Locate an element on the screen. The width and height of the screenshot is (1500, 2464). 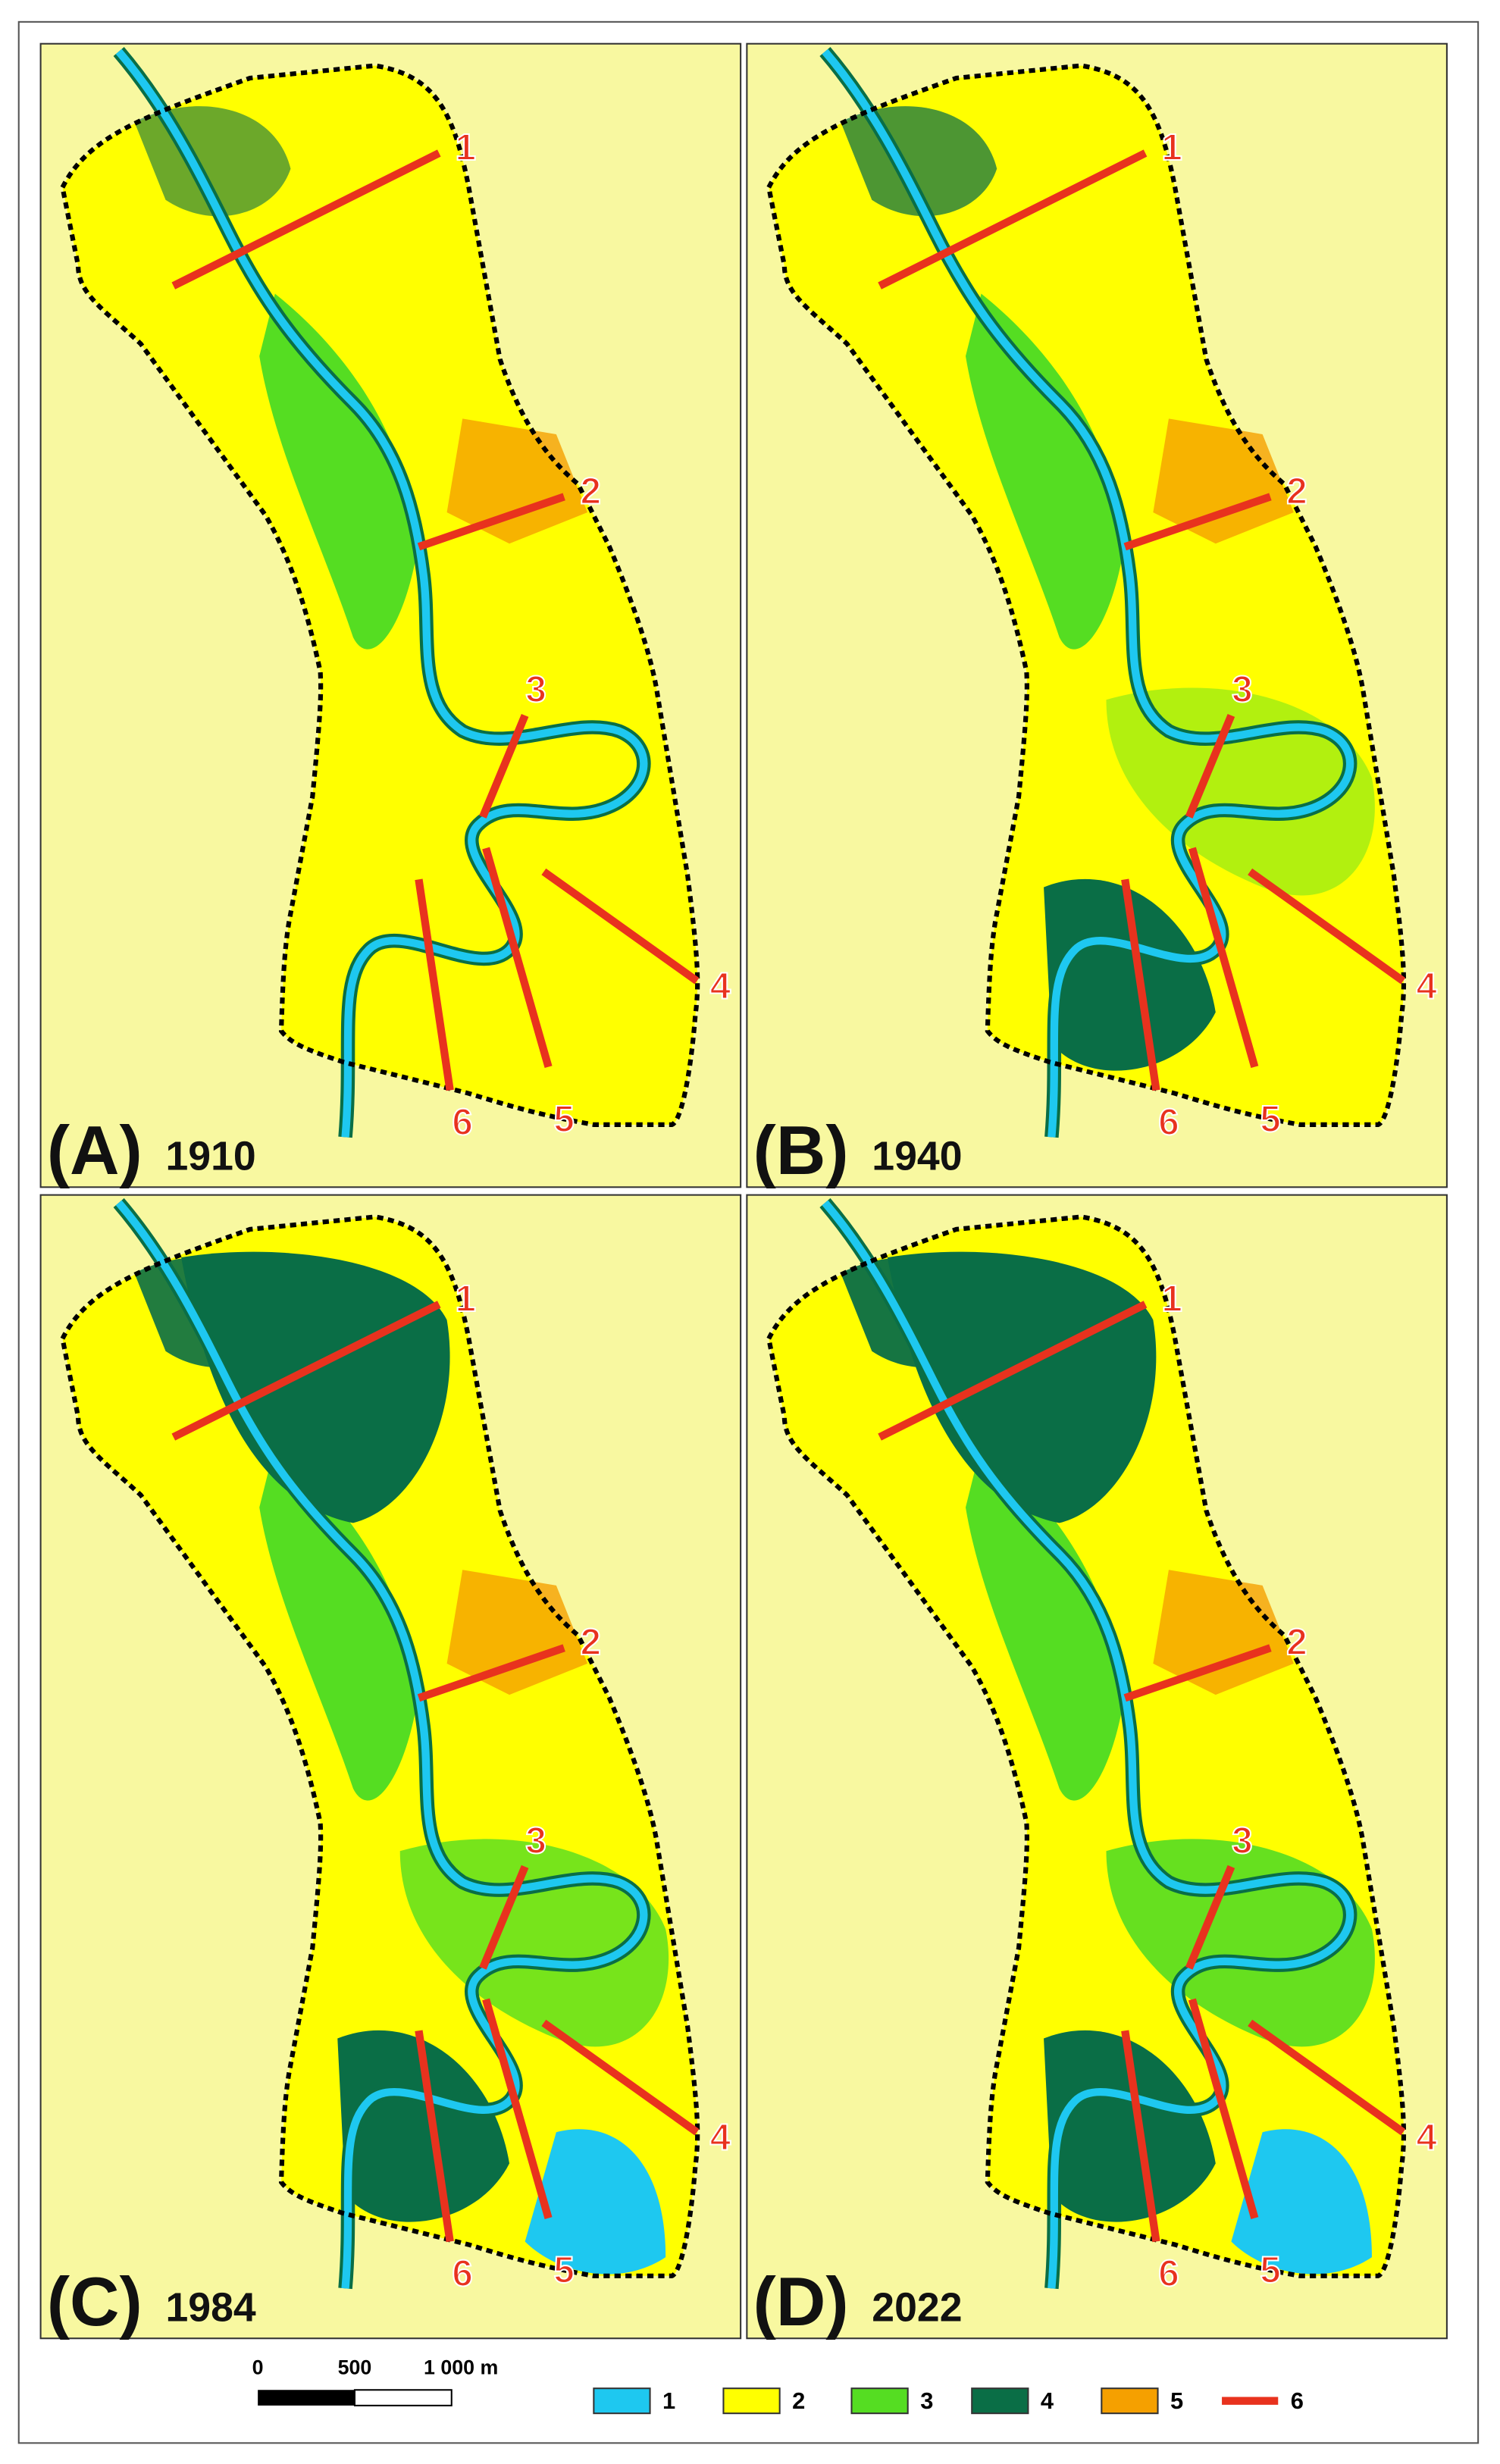
legend-label: 1 is located at coordinates (668, 2400).